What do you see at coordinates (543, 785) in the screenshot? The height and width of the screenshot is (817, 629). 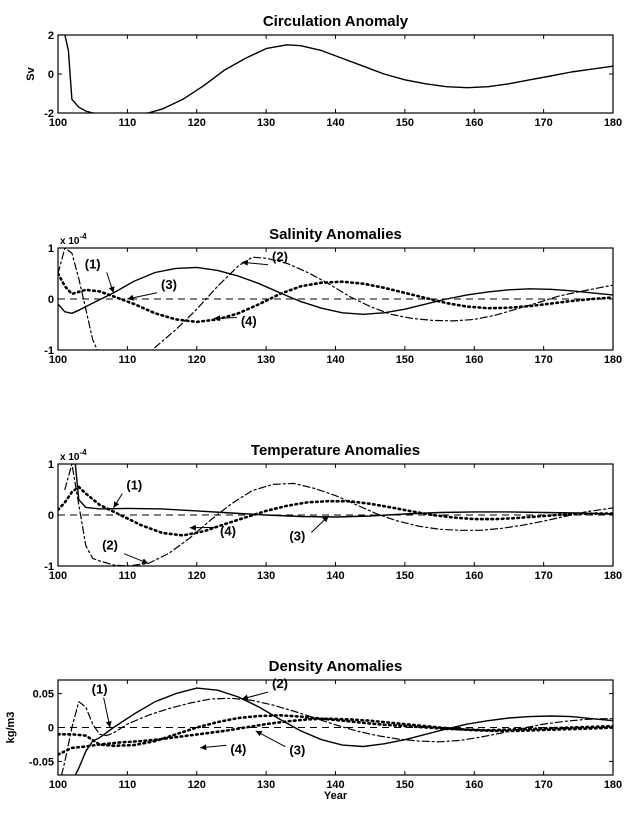 I see `density-x-tick-label: 170` at bounding box center [543, 785].